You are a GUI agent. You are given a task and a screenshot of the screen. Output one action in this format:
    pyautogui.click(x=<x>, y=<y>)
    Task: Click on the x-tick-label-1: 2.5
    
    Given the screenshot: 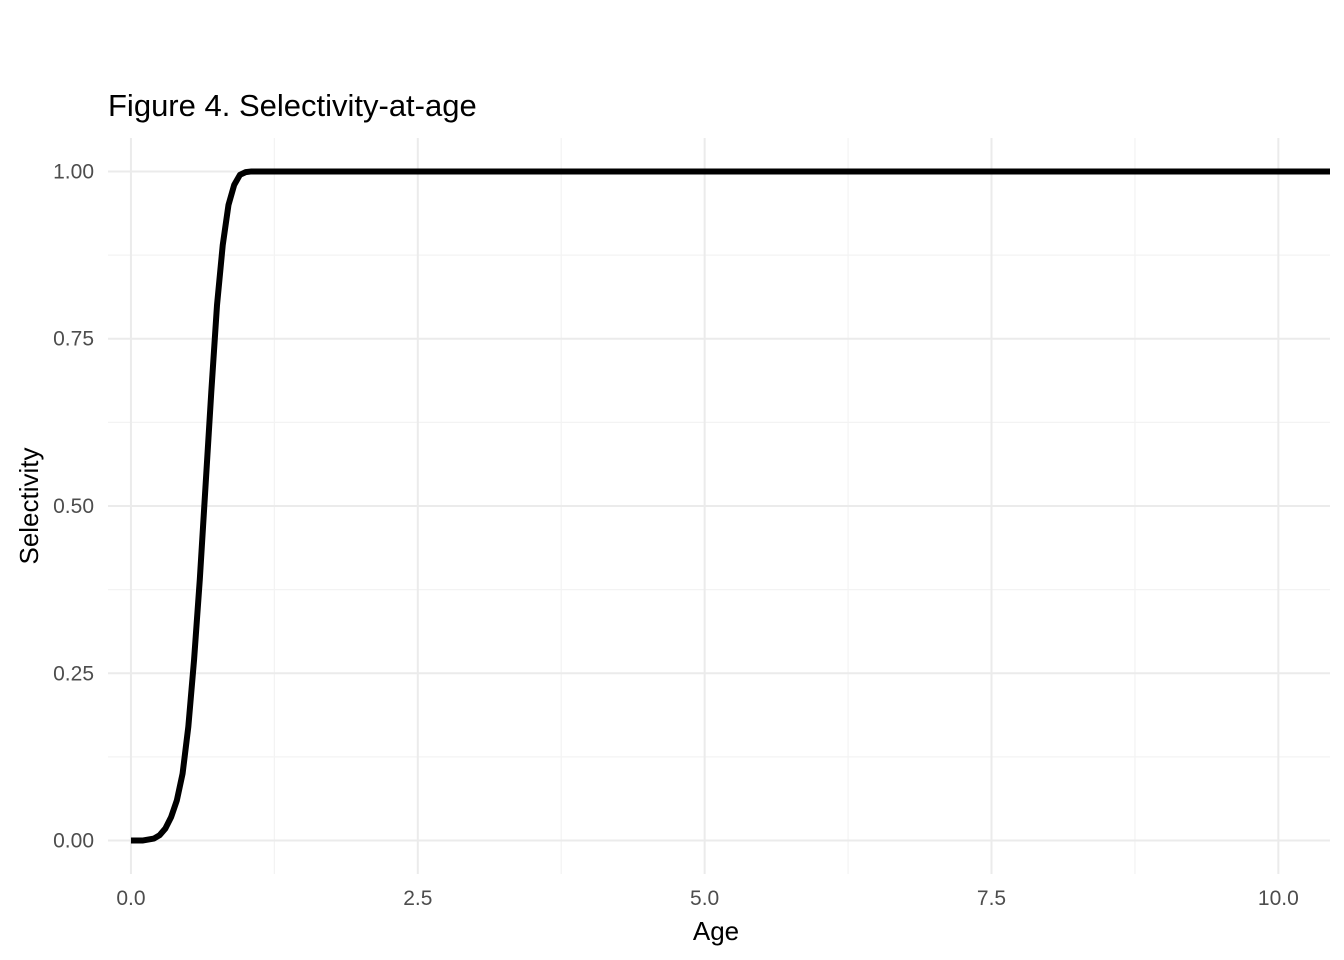 What is the action you would take?
    pyautogui.click(x=417, y=898)
    